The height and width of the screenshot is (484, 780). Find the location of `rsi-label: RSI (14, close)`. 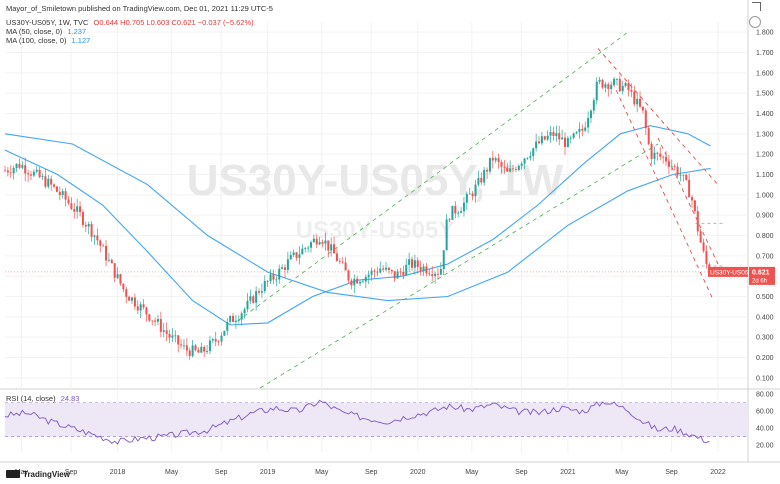

rsi-label: RSI (14, close) is located at coordinates (31, 398).